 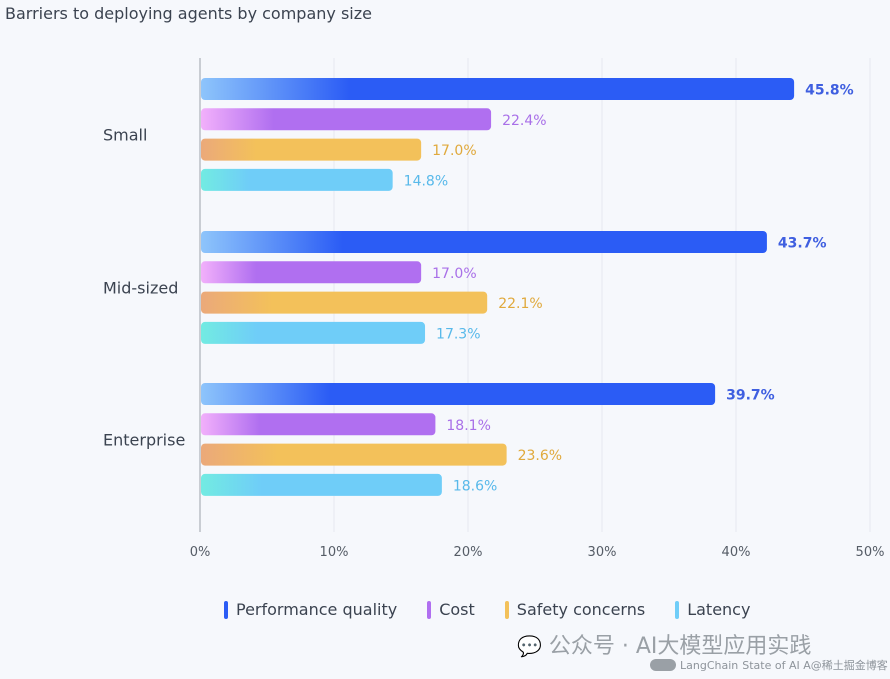 What do you see at coordinates (829, 91) in the screenshot?
I see `data-label: 45.8%` at bounding box center [829, 91].